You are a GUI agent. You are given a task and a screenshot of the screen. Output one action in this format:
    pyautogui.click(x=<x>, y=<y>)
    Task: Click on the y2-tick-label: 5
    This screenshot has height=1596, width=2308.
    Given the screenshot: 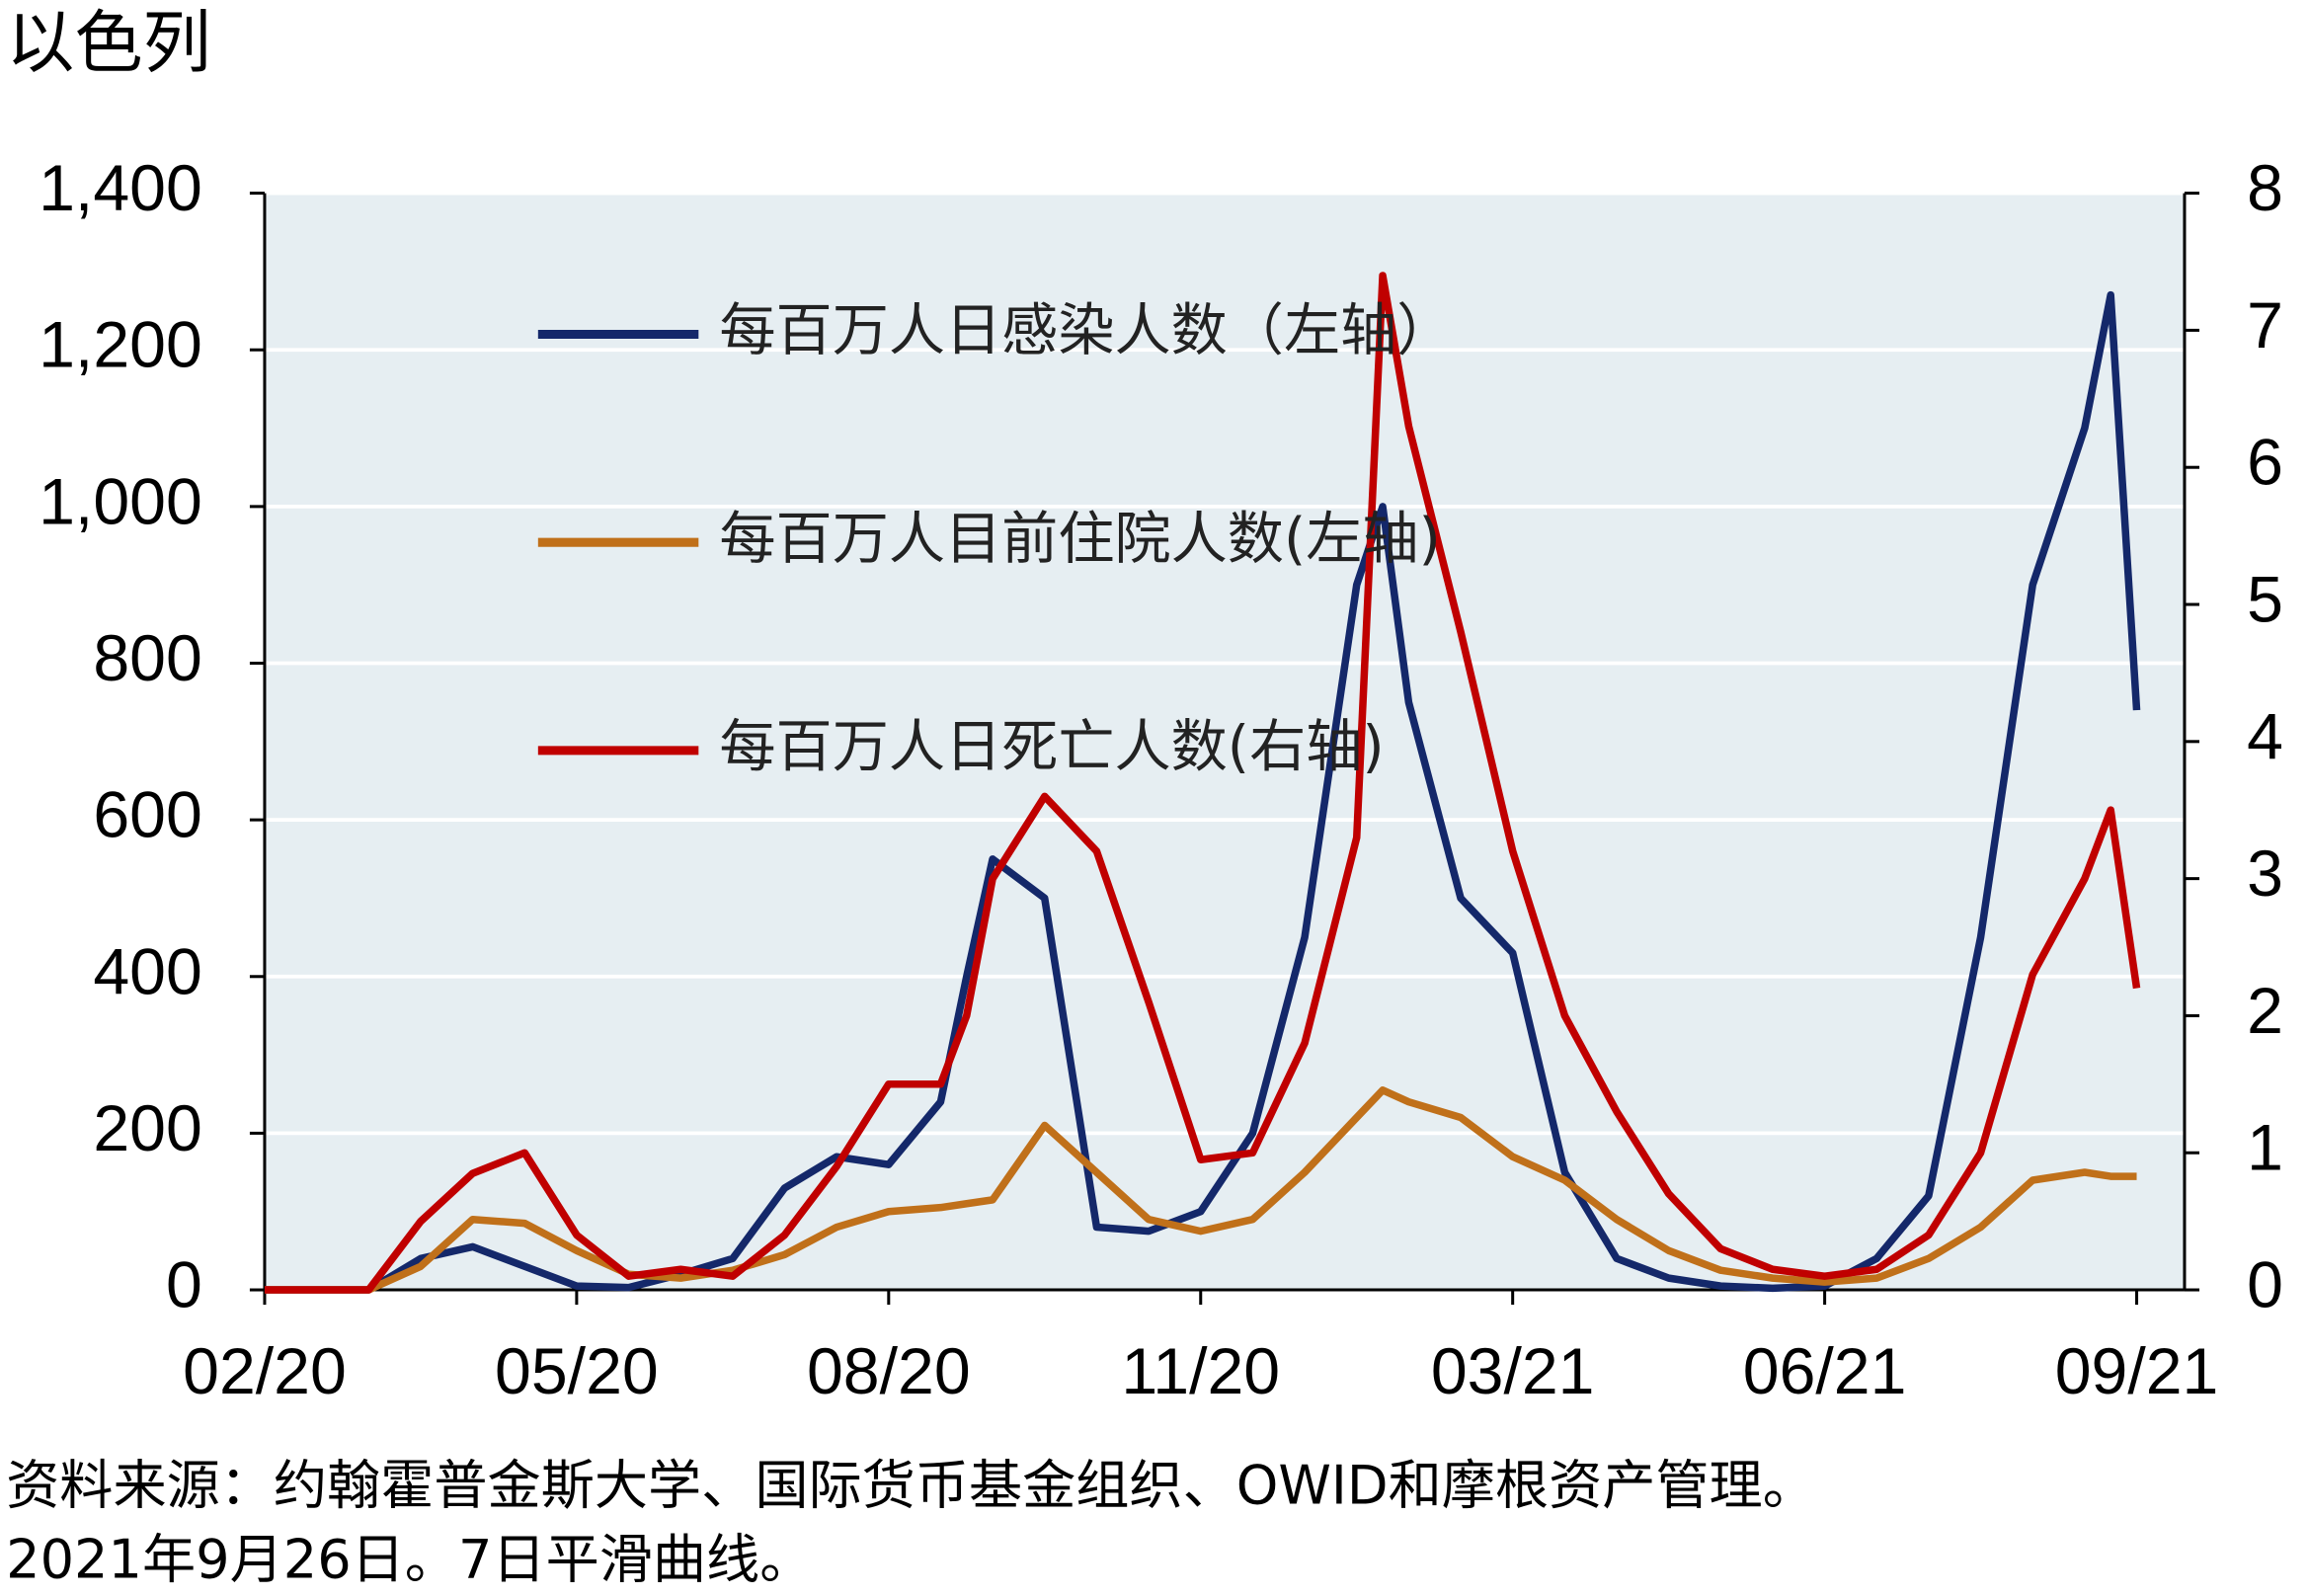 What is the action you would take?
    pyautogui.click(x=2265, y=600)
    